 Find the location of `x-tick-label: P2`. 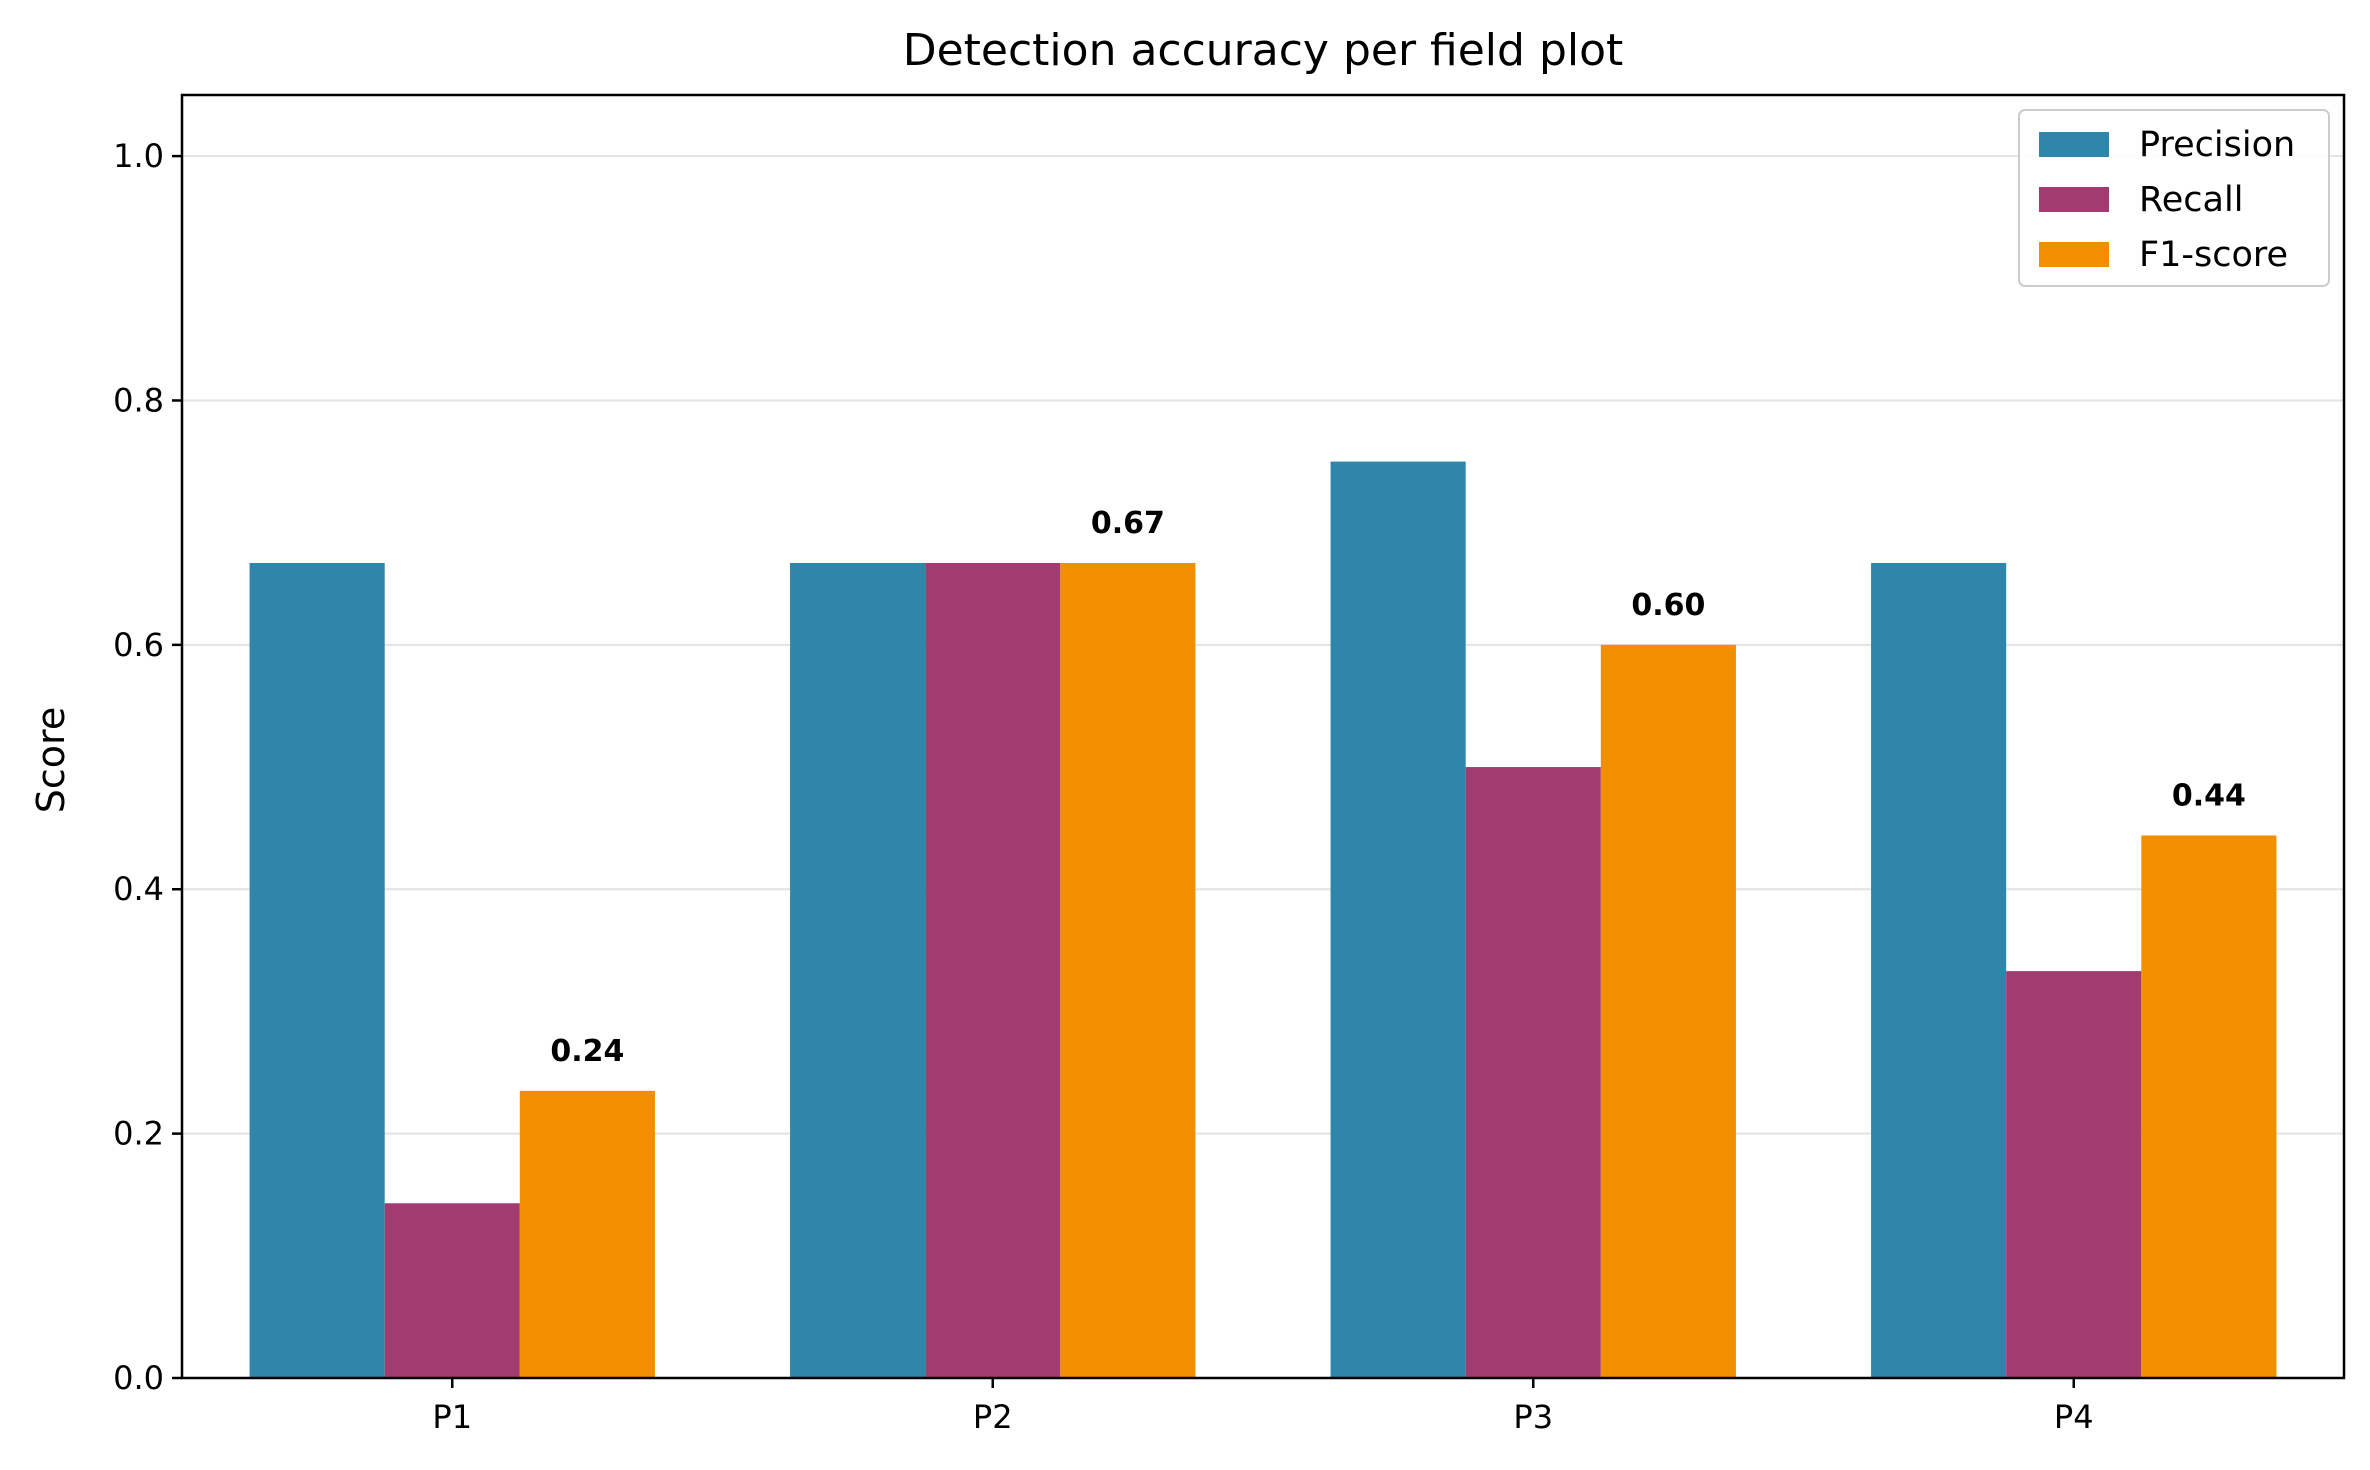

x-tick-label: P2 is located at coordinates (993, 1417).